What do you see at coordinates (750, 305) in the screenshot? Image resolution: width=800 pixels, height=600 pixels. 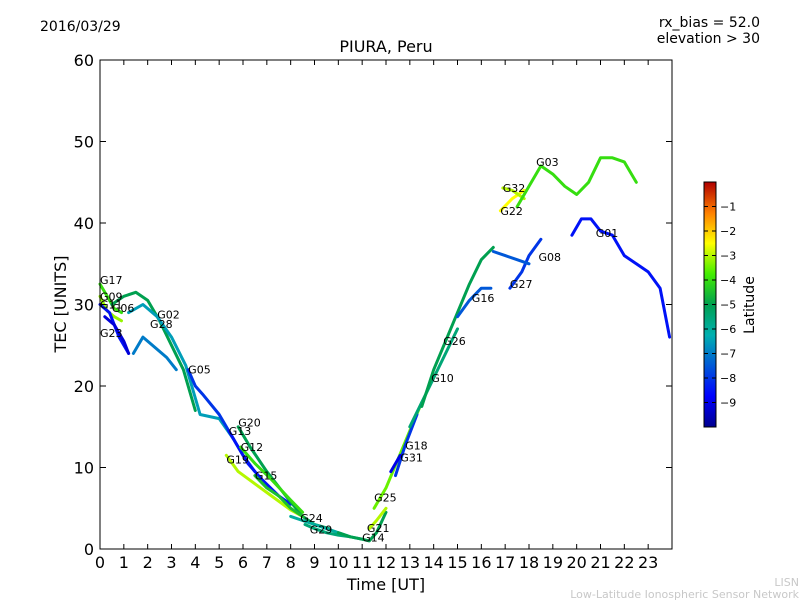 I see `colorbar-label: Latitude` at bounding box center [750, 305].